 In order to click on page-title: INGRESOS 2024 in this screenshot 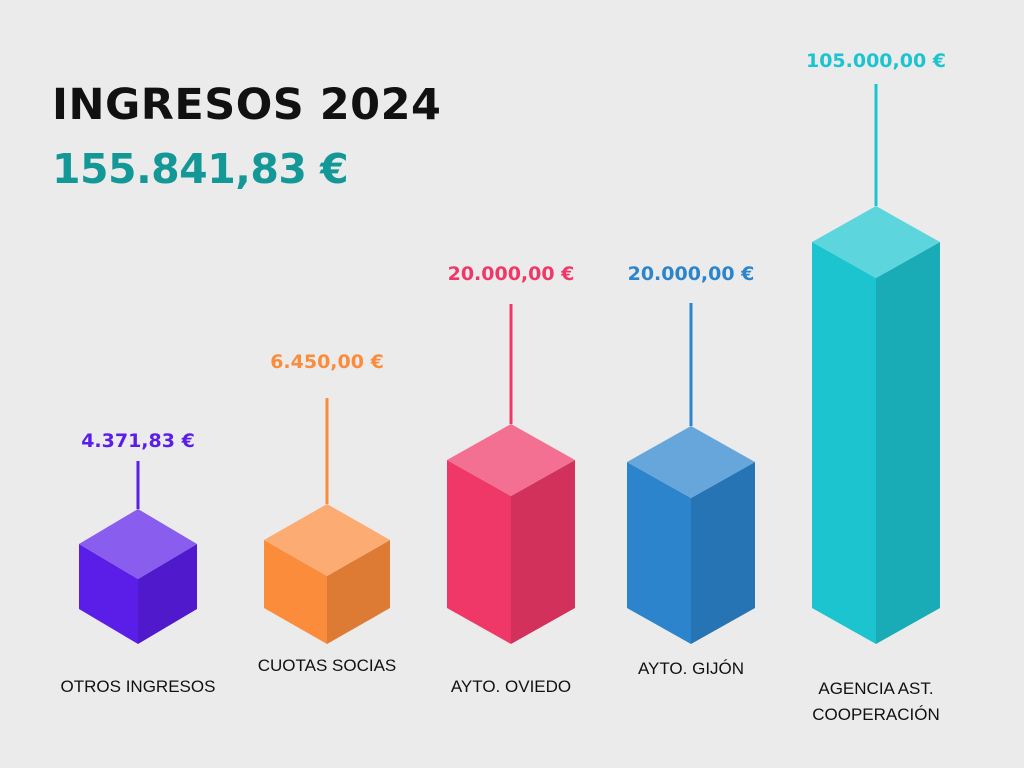, I will do `click(247, 105)`.